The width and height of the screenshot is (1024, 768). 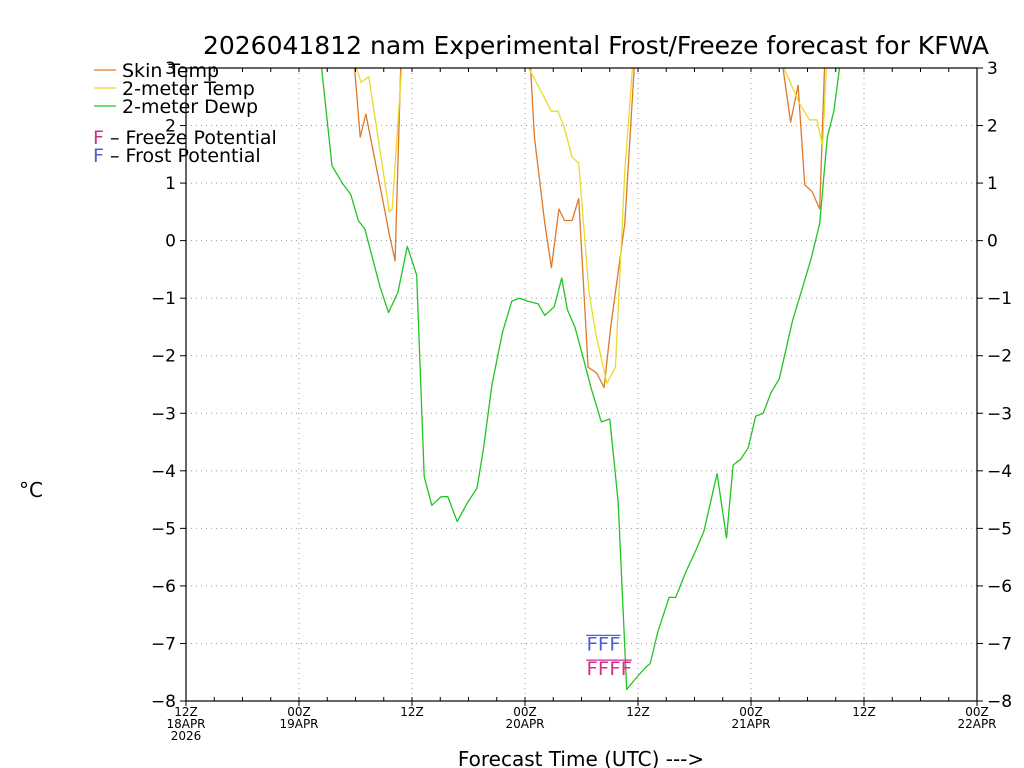 I want to click on x-tick-label: 20APR, so click(x=524, y=724).